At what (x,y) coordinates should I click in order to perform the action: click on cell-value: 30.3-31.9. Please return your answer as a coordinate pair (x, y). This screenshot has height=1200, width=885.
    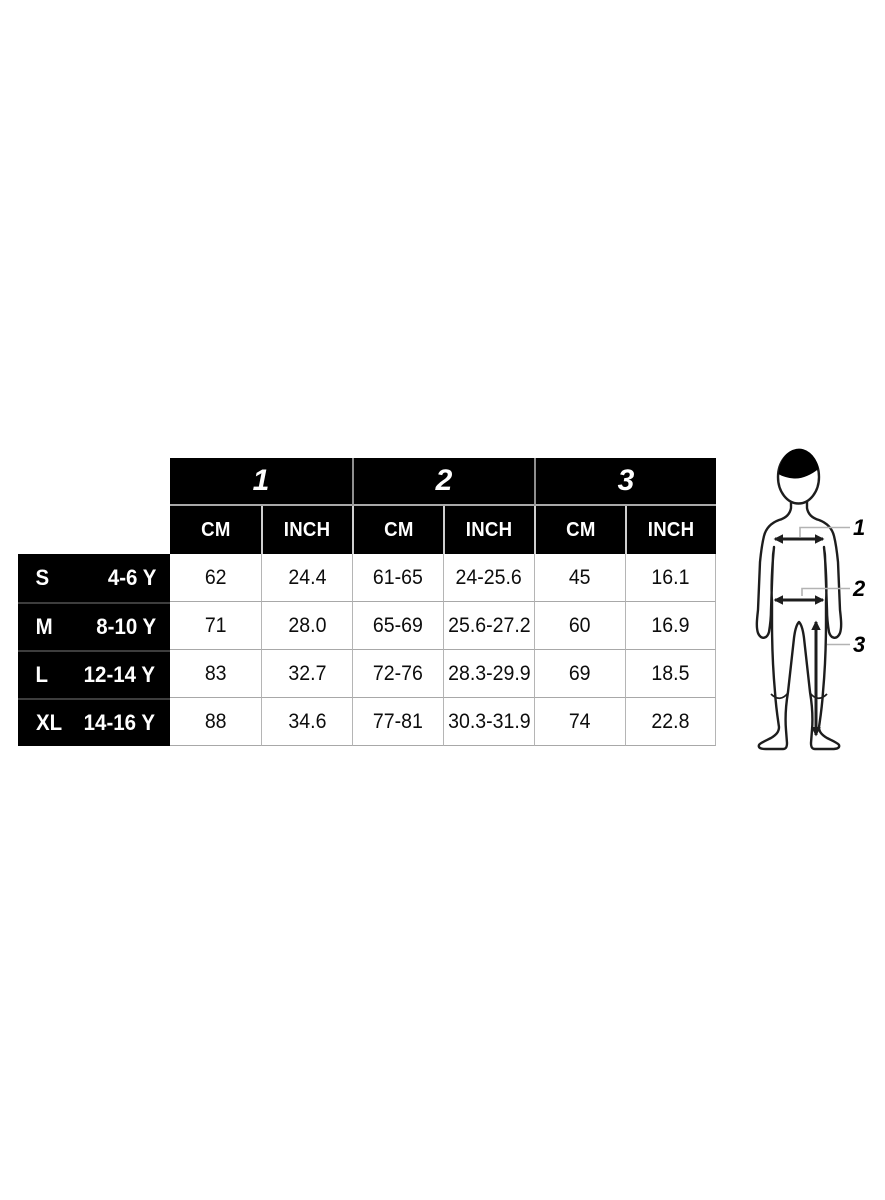
    Looking at the image, I should click on (489, 721).